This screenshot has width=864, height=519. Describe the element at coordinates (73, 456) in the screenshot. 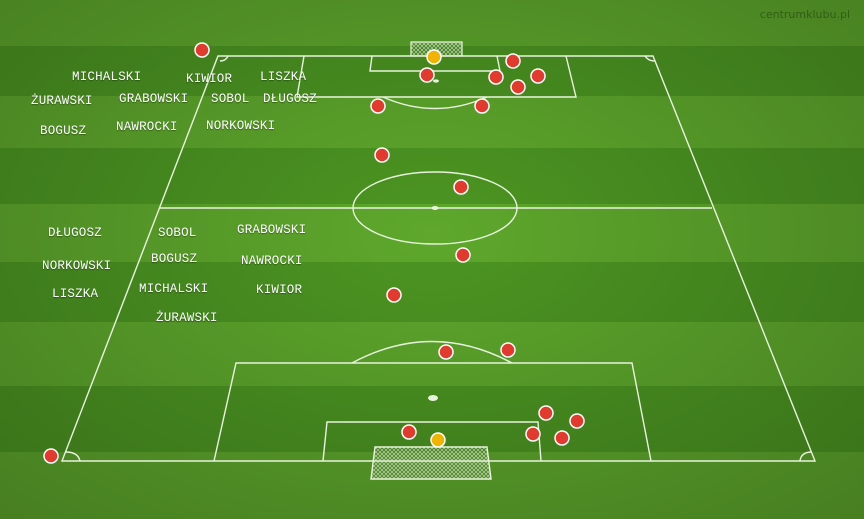

I see `corner-arc-bottom-left` at that location.